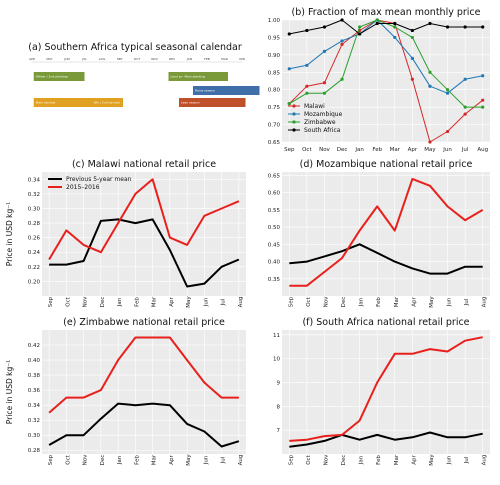  What do you see at coordinates (34, 376) in the screenshot?
I see `y-tick-label: 0.38` at bounding box center [34, 376].